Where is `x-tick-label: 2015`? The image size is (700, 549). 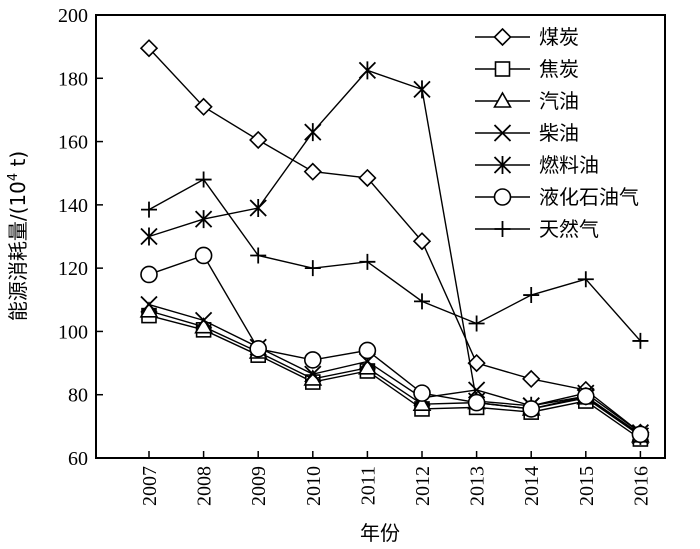
x-tick-label: 2015 is located at coordinates (587, 486).